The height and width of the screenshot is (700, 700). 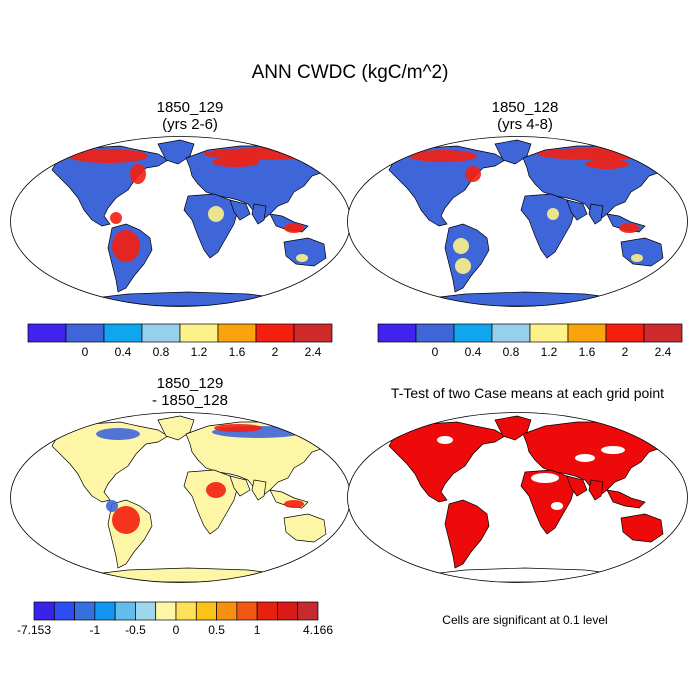 What do you see at coordinates (190, 400) in the screenshot?
I see `panel-3-title-line2: - 1850_128` at bounding box center [190, 400].